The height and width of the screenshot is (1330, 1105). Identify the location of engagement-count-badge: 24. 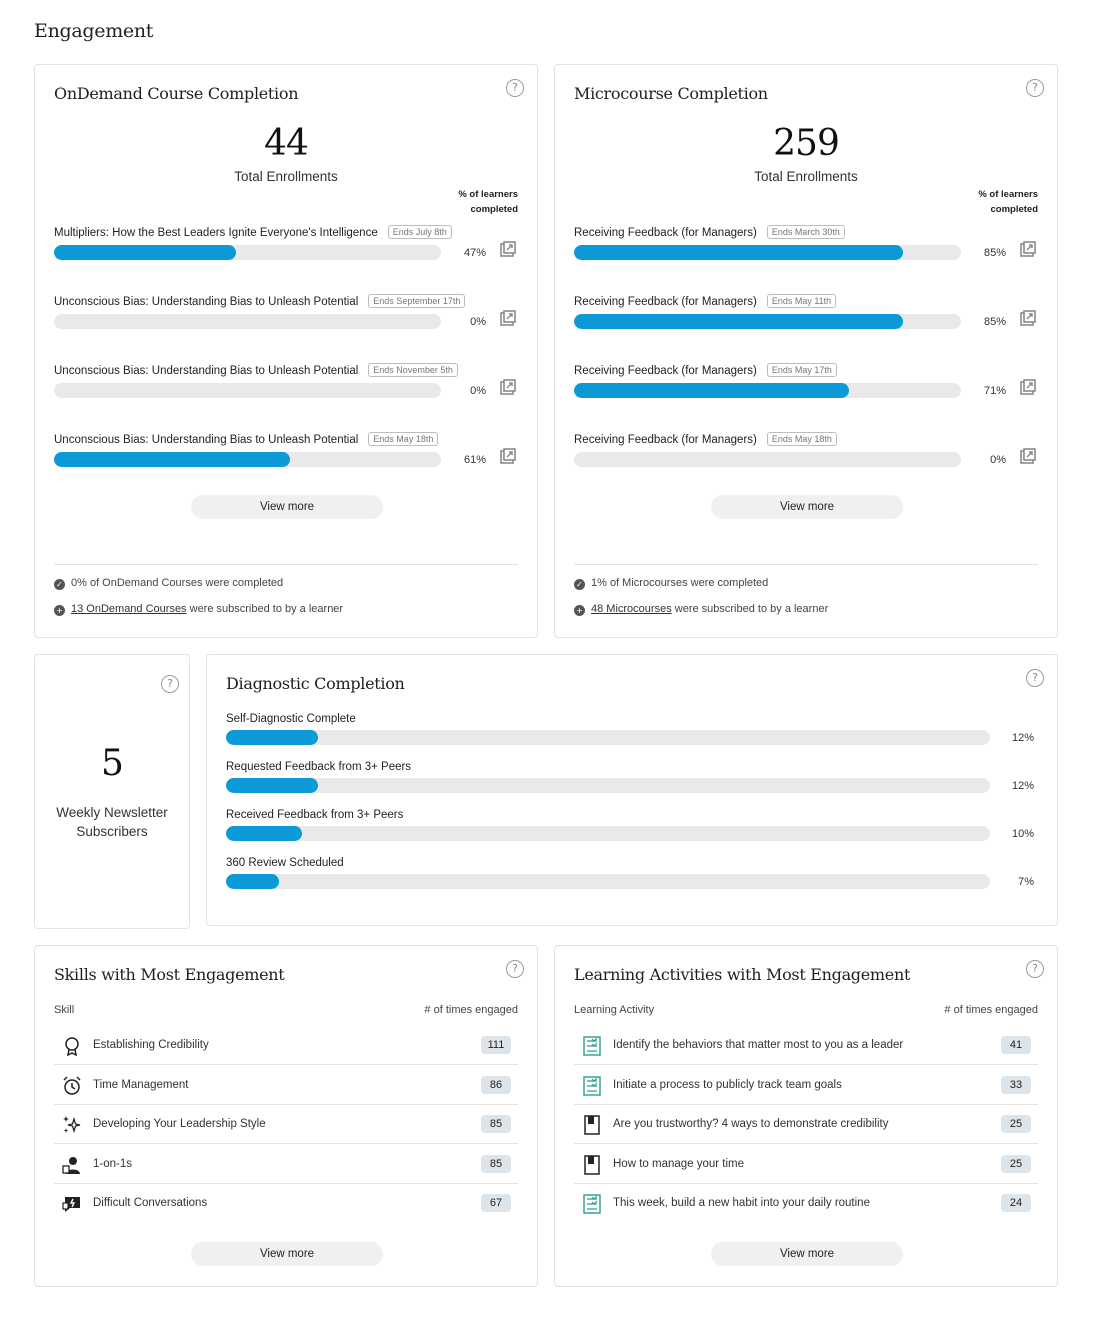
(1016, 1203).